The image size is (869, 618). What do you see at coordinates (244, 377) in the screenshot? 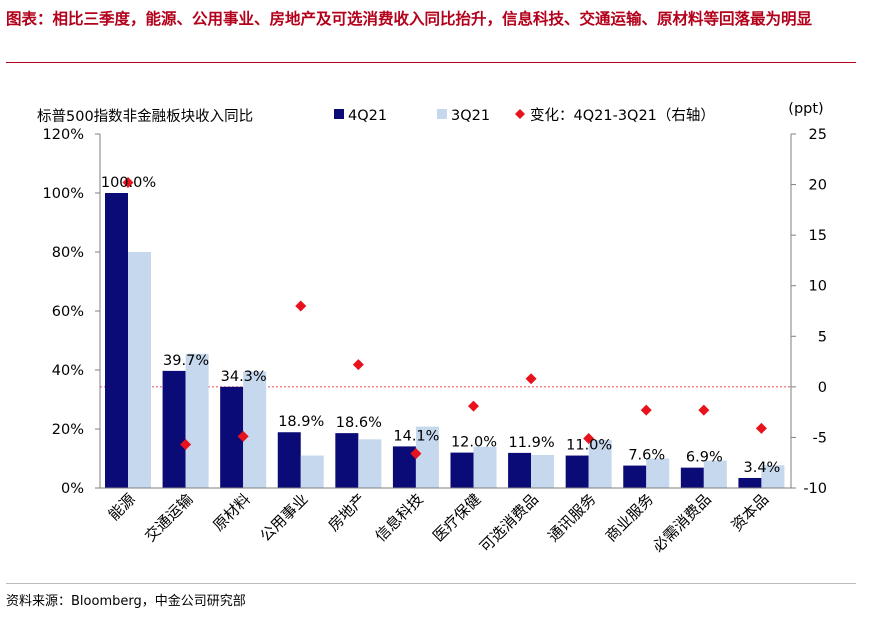
I see `data-label: 34.3%` at bounding box center [244, 377].